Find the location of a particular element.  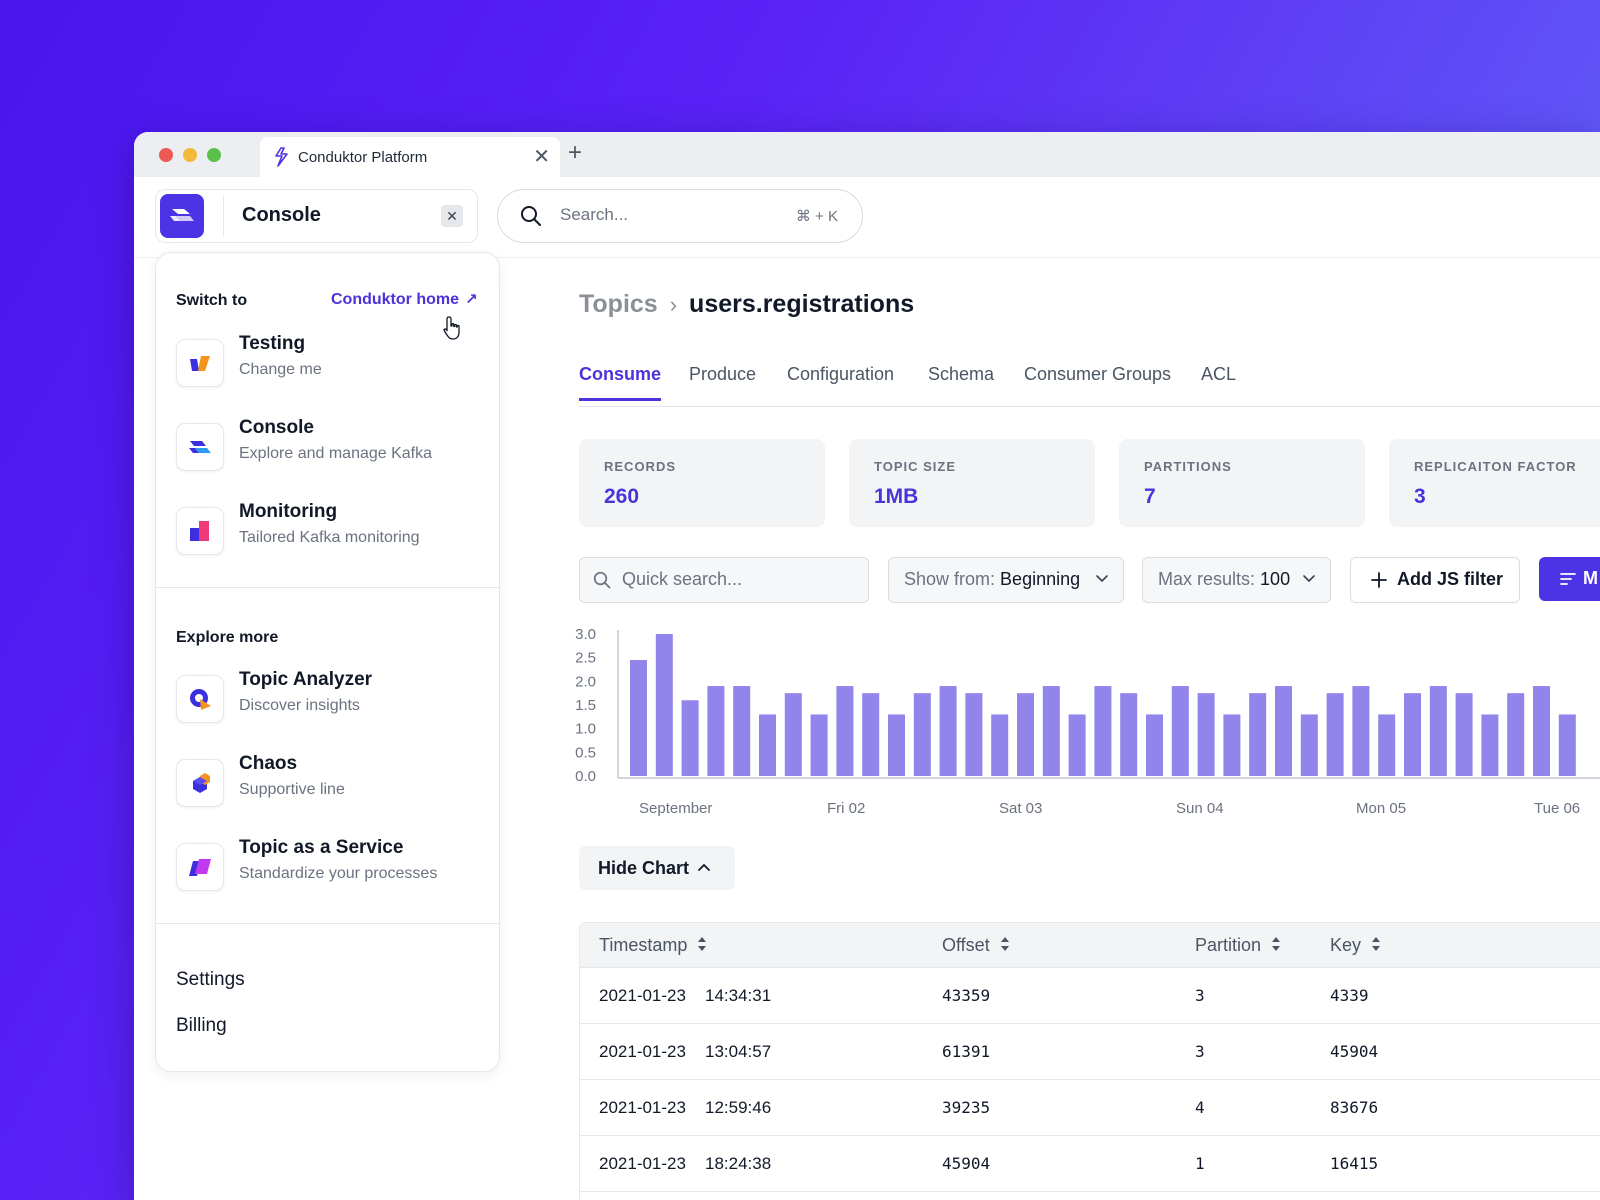

window-maximize-button is located at coordinates (214, 155).